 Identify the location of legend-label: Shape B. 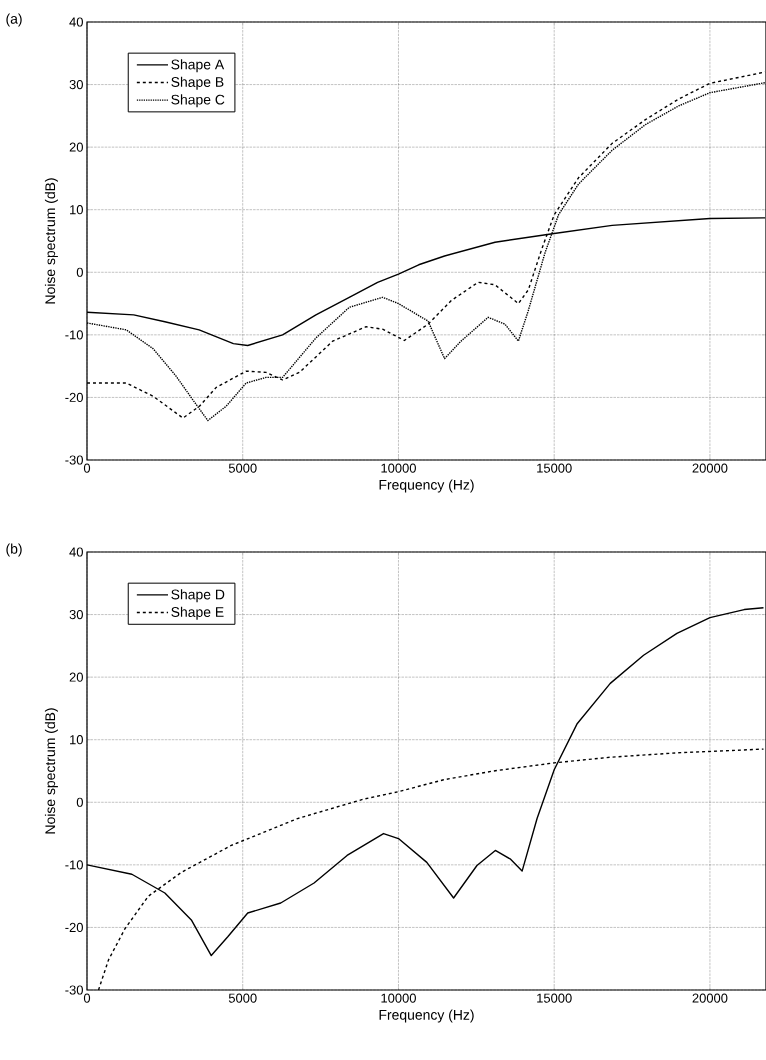
(197, 83).